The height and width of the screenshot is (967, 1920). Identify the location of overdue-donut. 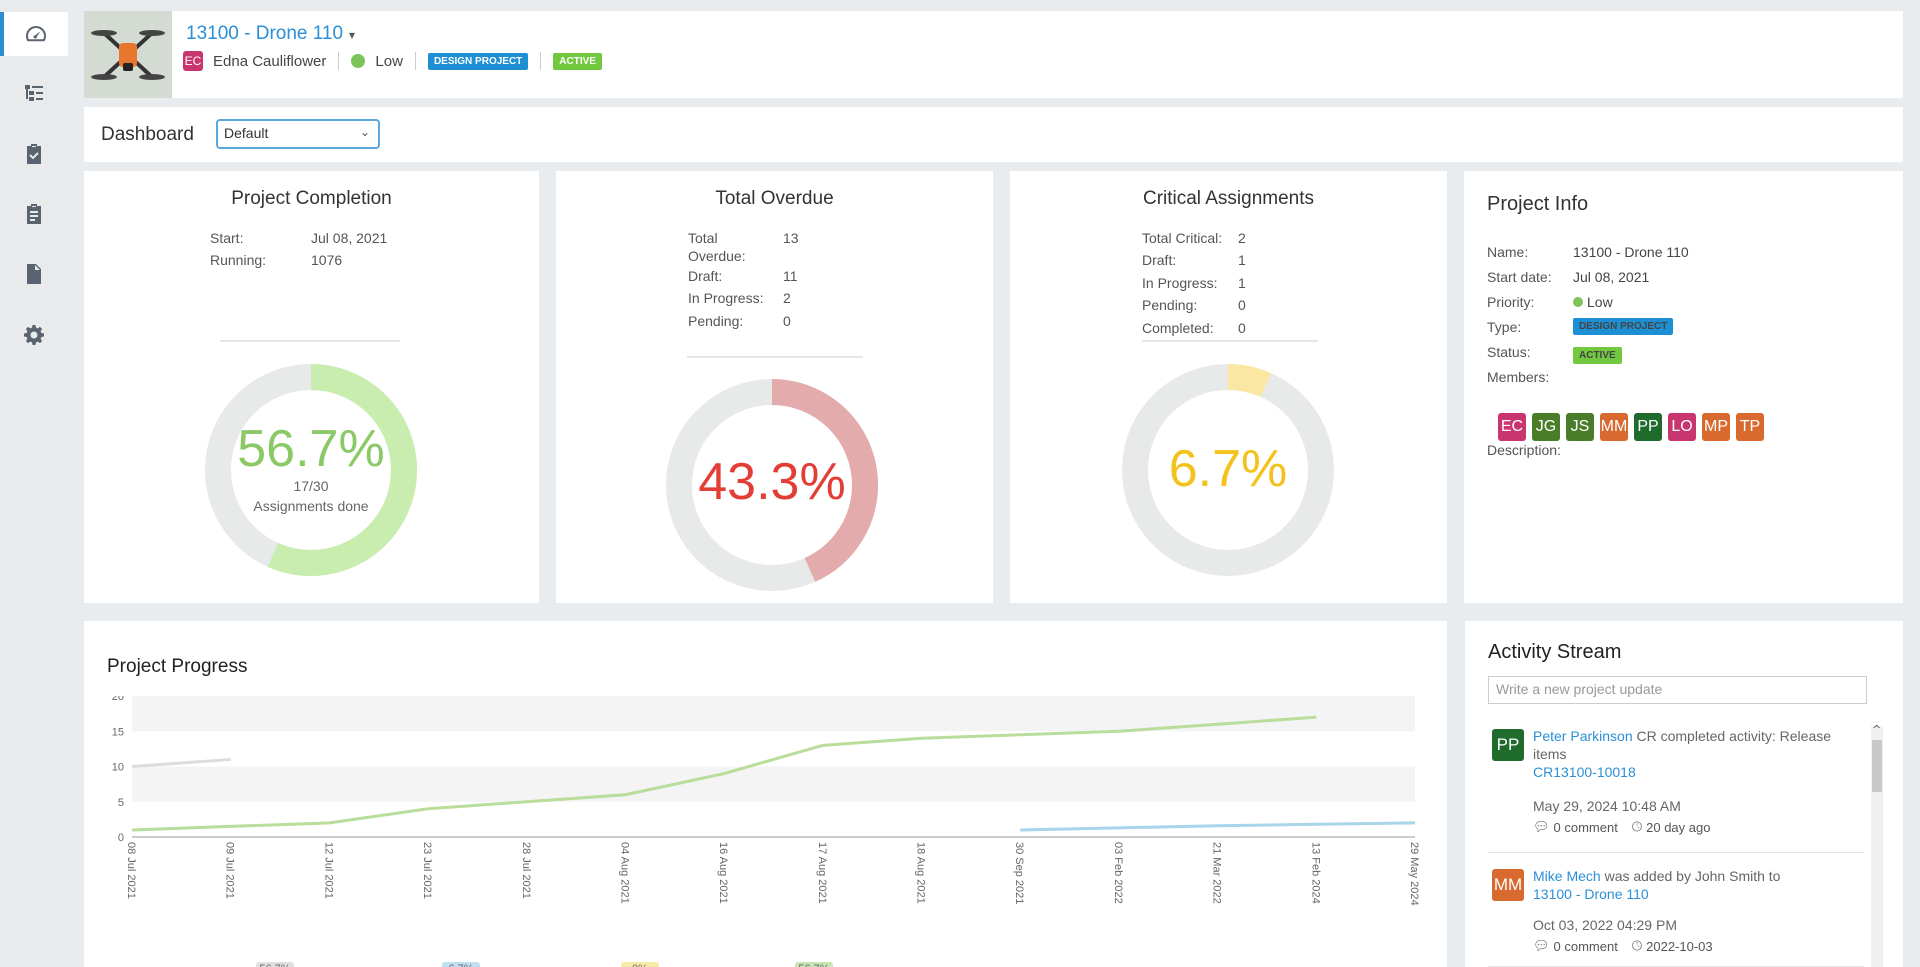
(772, 485).